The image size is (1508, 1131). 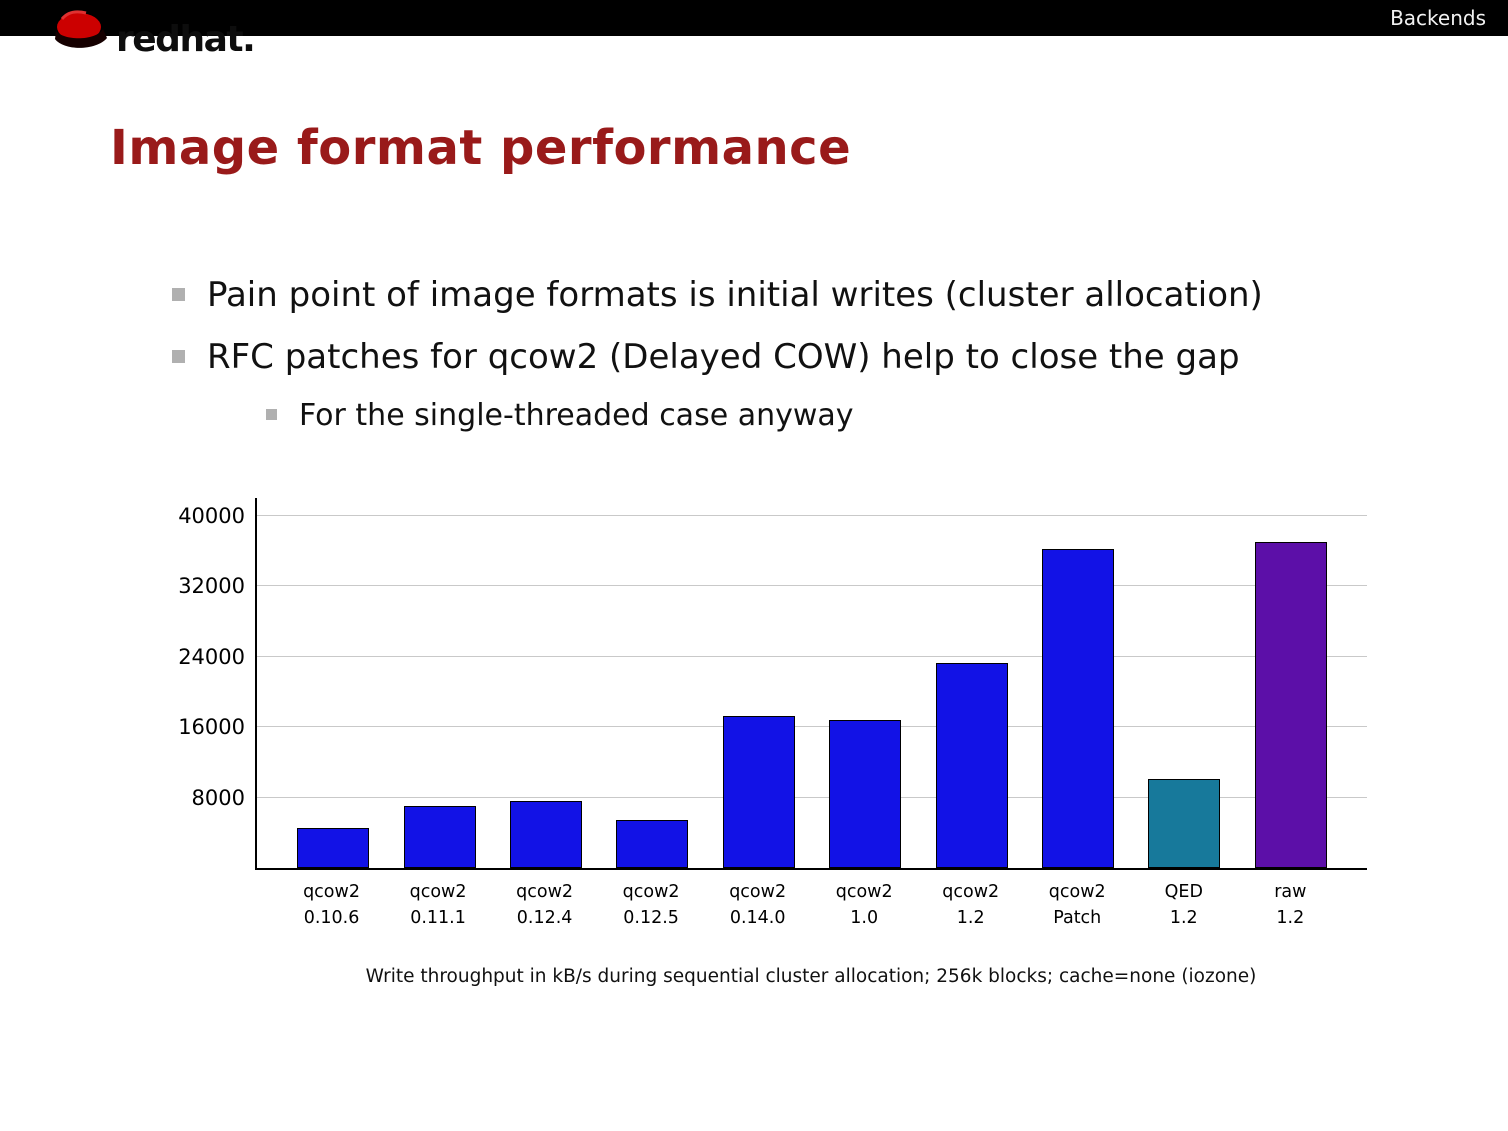 I want to click on header-bar: Backends, so click(x=754, y=18).